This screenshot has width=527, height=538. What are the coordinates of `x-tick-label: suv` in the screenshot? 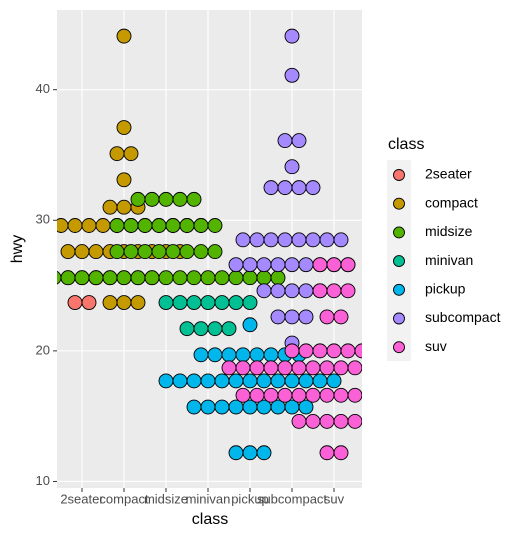 It's located at (334, 498).